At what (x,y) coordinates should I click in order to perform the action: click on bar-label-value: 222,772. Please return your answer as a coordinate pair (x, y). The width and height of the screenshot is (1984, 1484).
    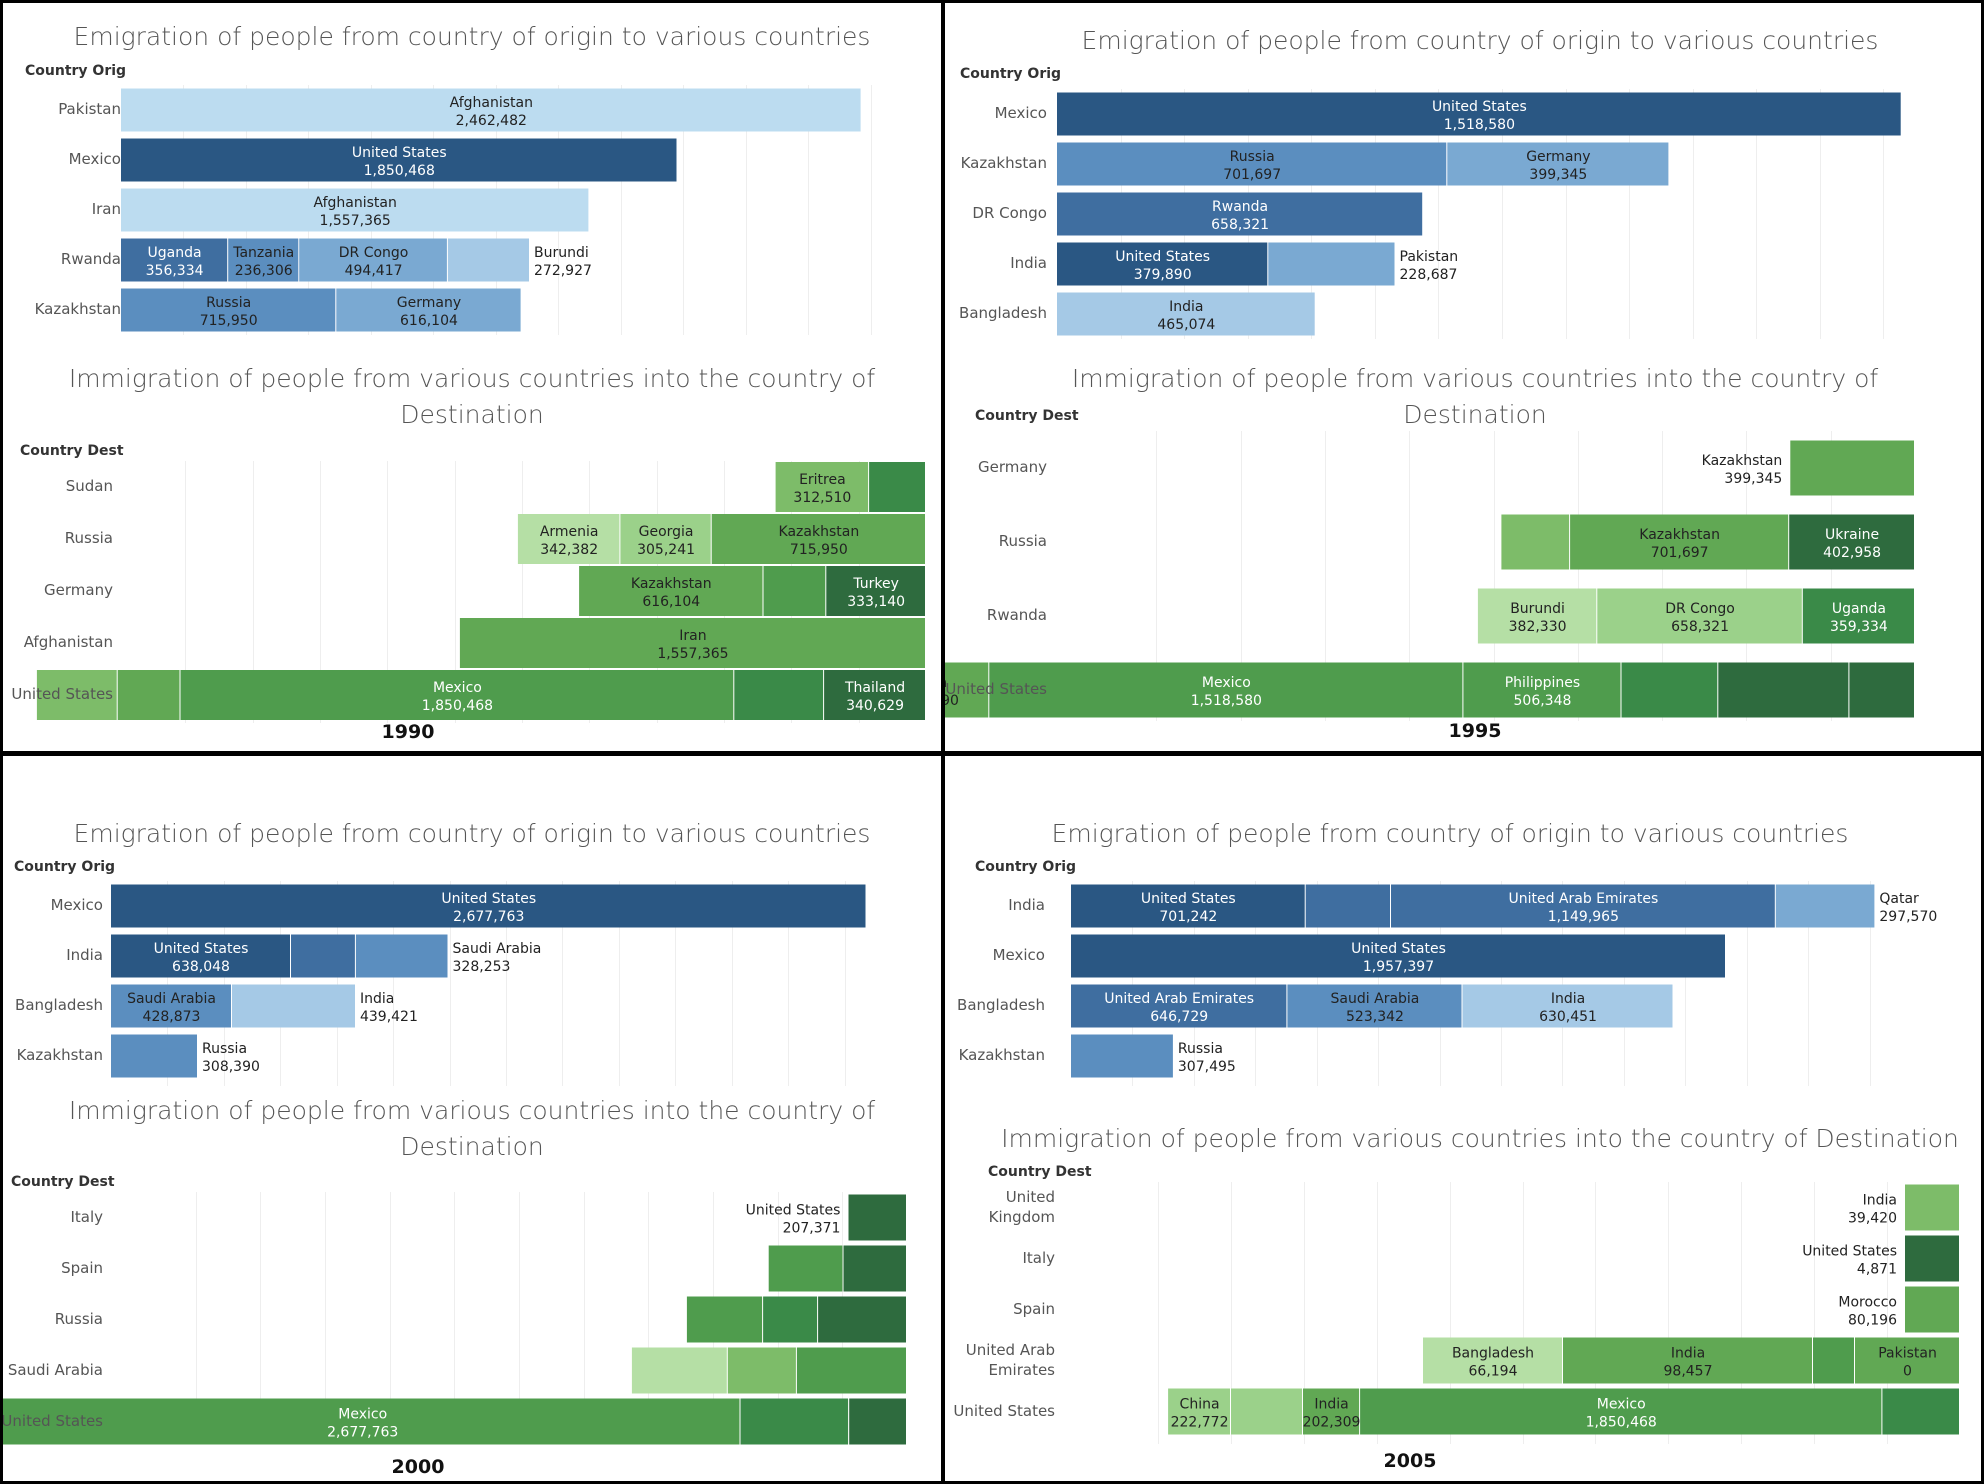
    Looking at the image, I should click on (1200, 1423).